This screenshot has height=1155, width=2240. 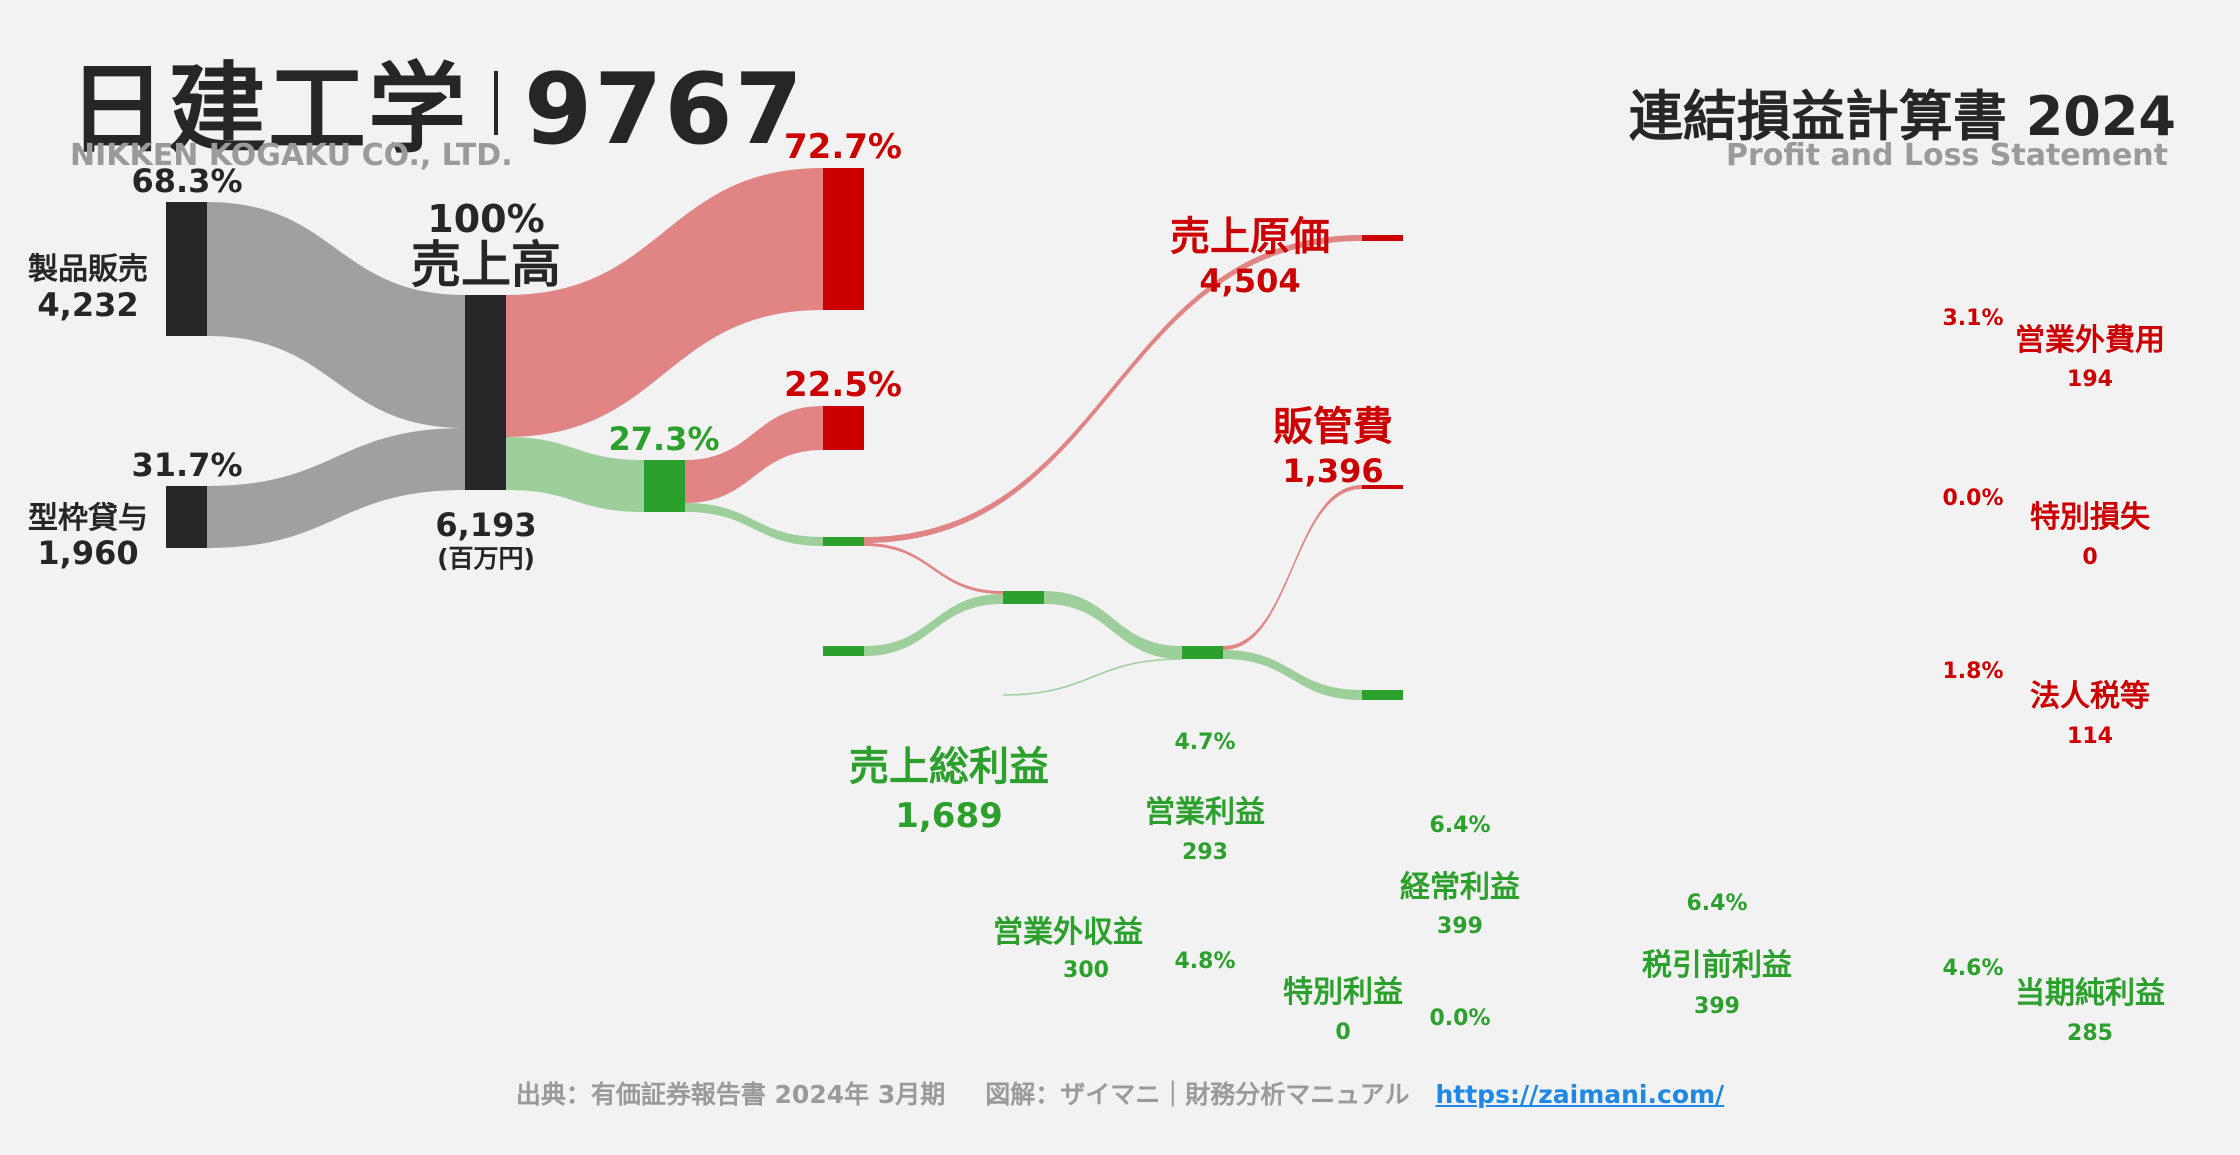 What do you see at coordinates (2090, 1033) in the screenshot?
I see `value-net-income: 285` at bounding box center [2090, 1033].